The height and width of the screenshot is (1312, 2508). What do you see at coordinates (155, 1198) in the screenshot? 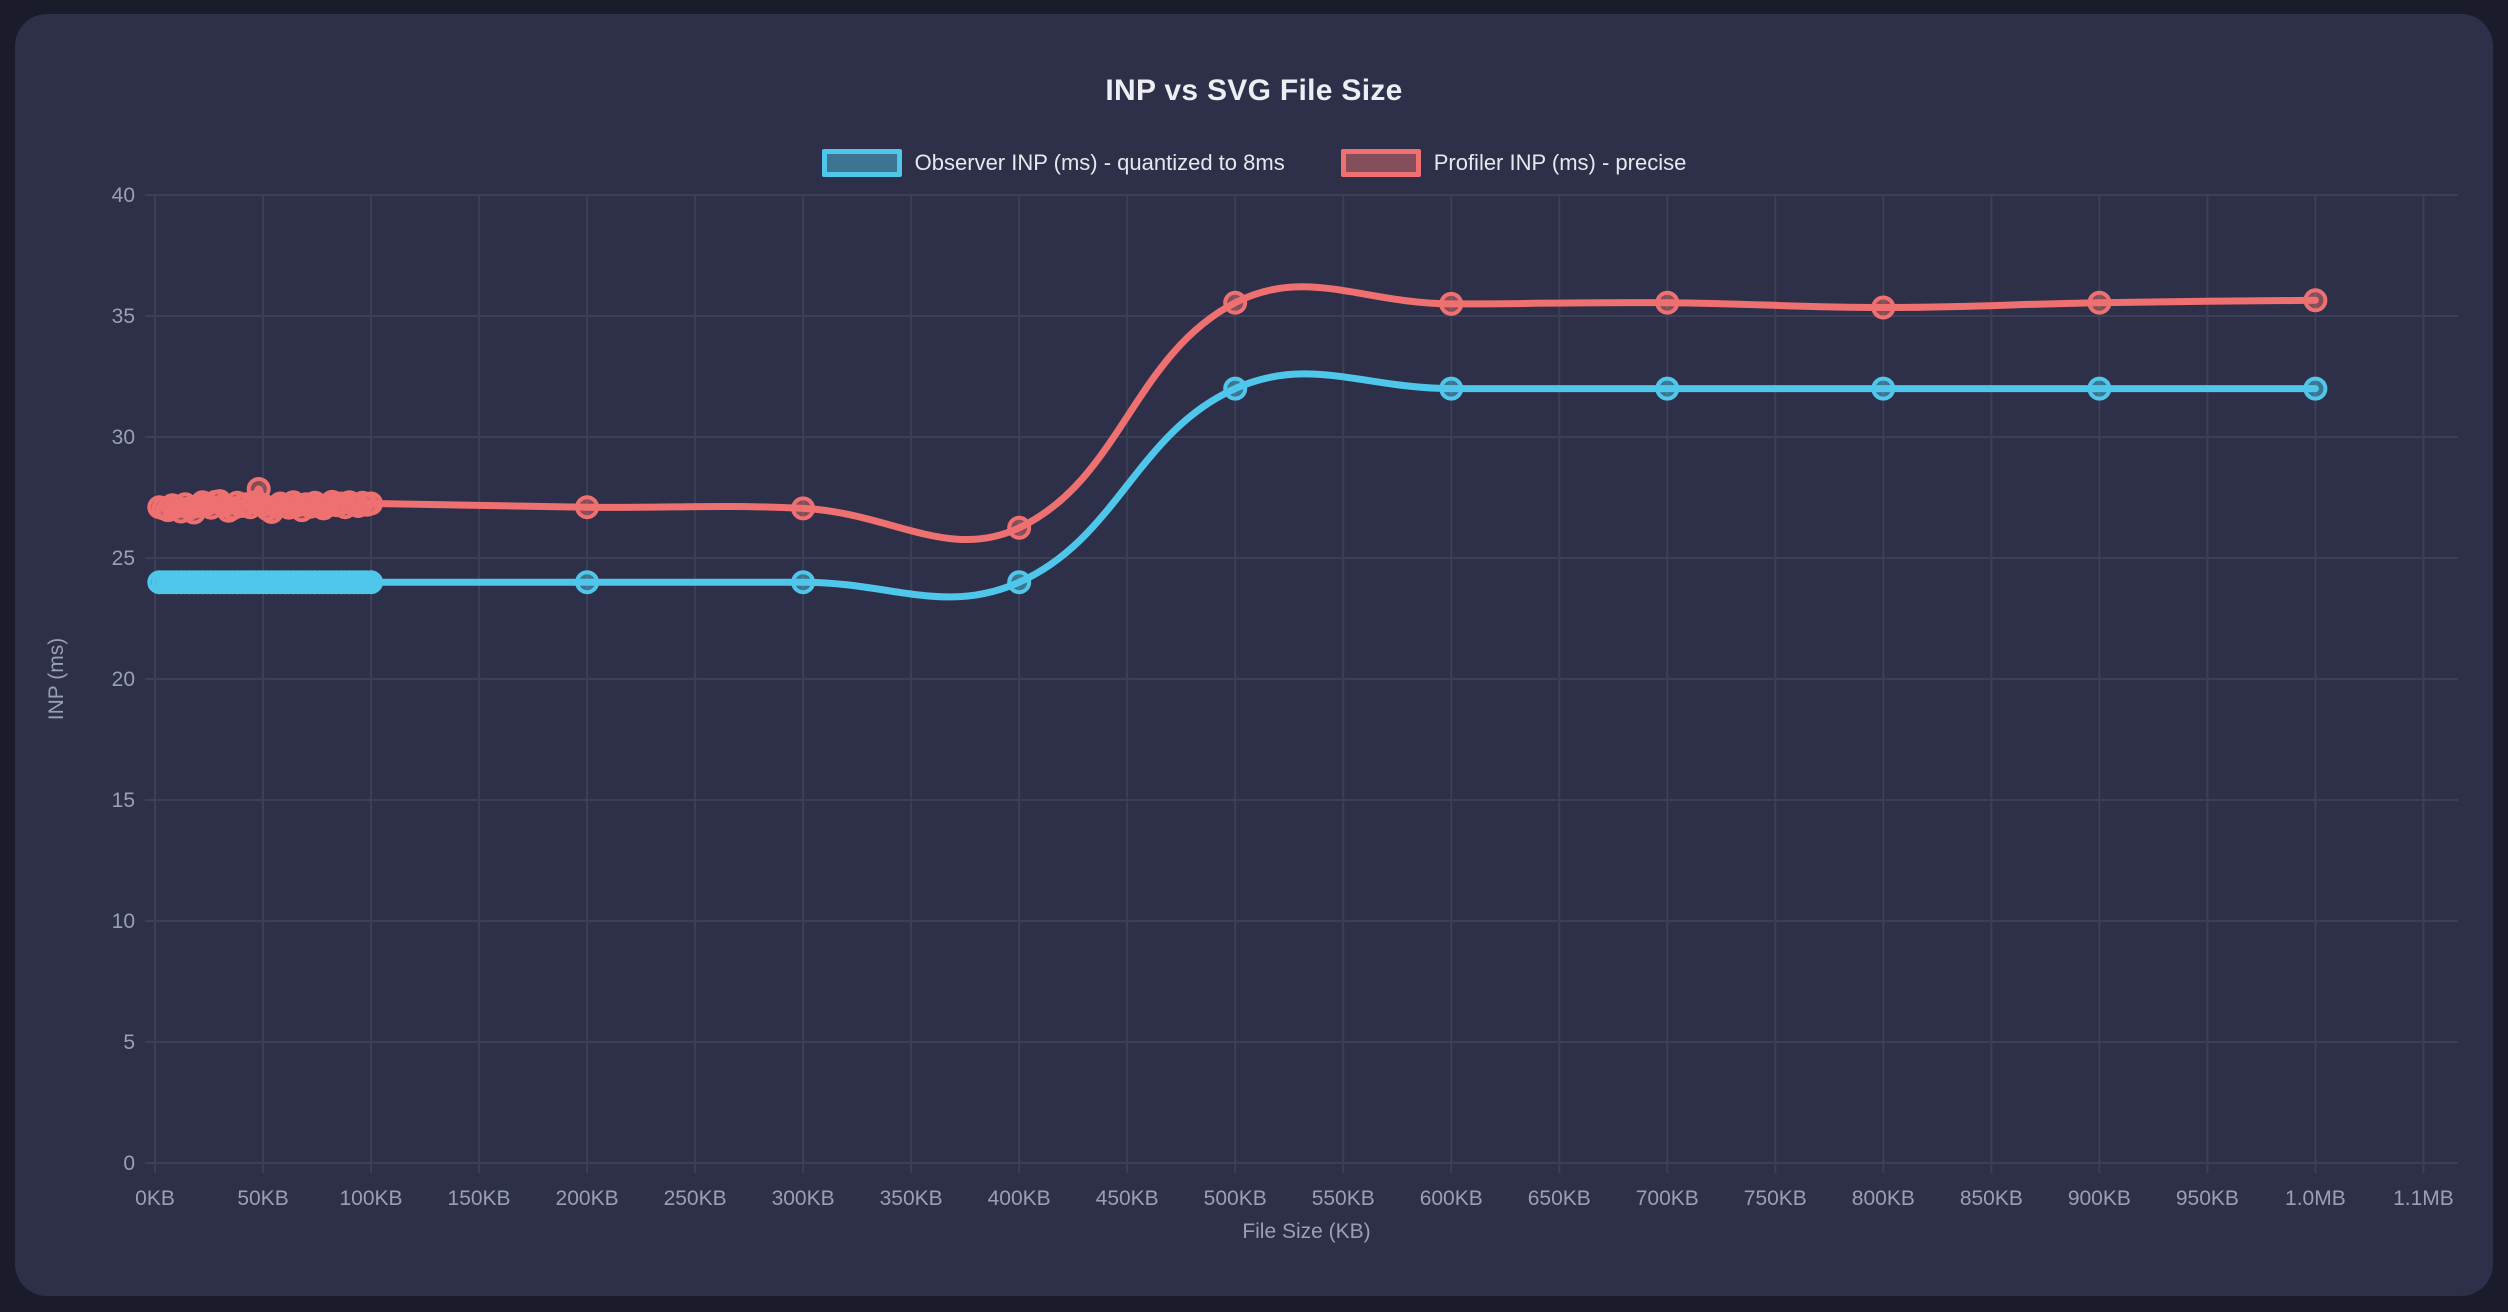
I see `x-tick-label: 0KB` at bounding box center [155, 1198].